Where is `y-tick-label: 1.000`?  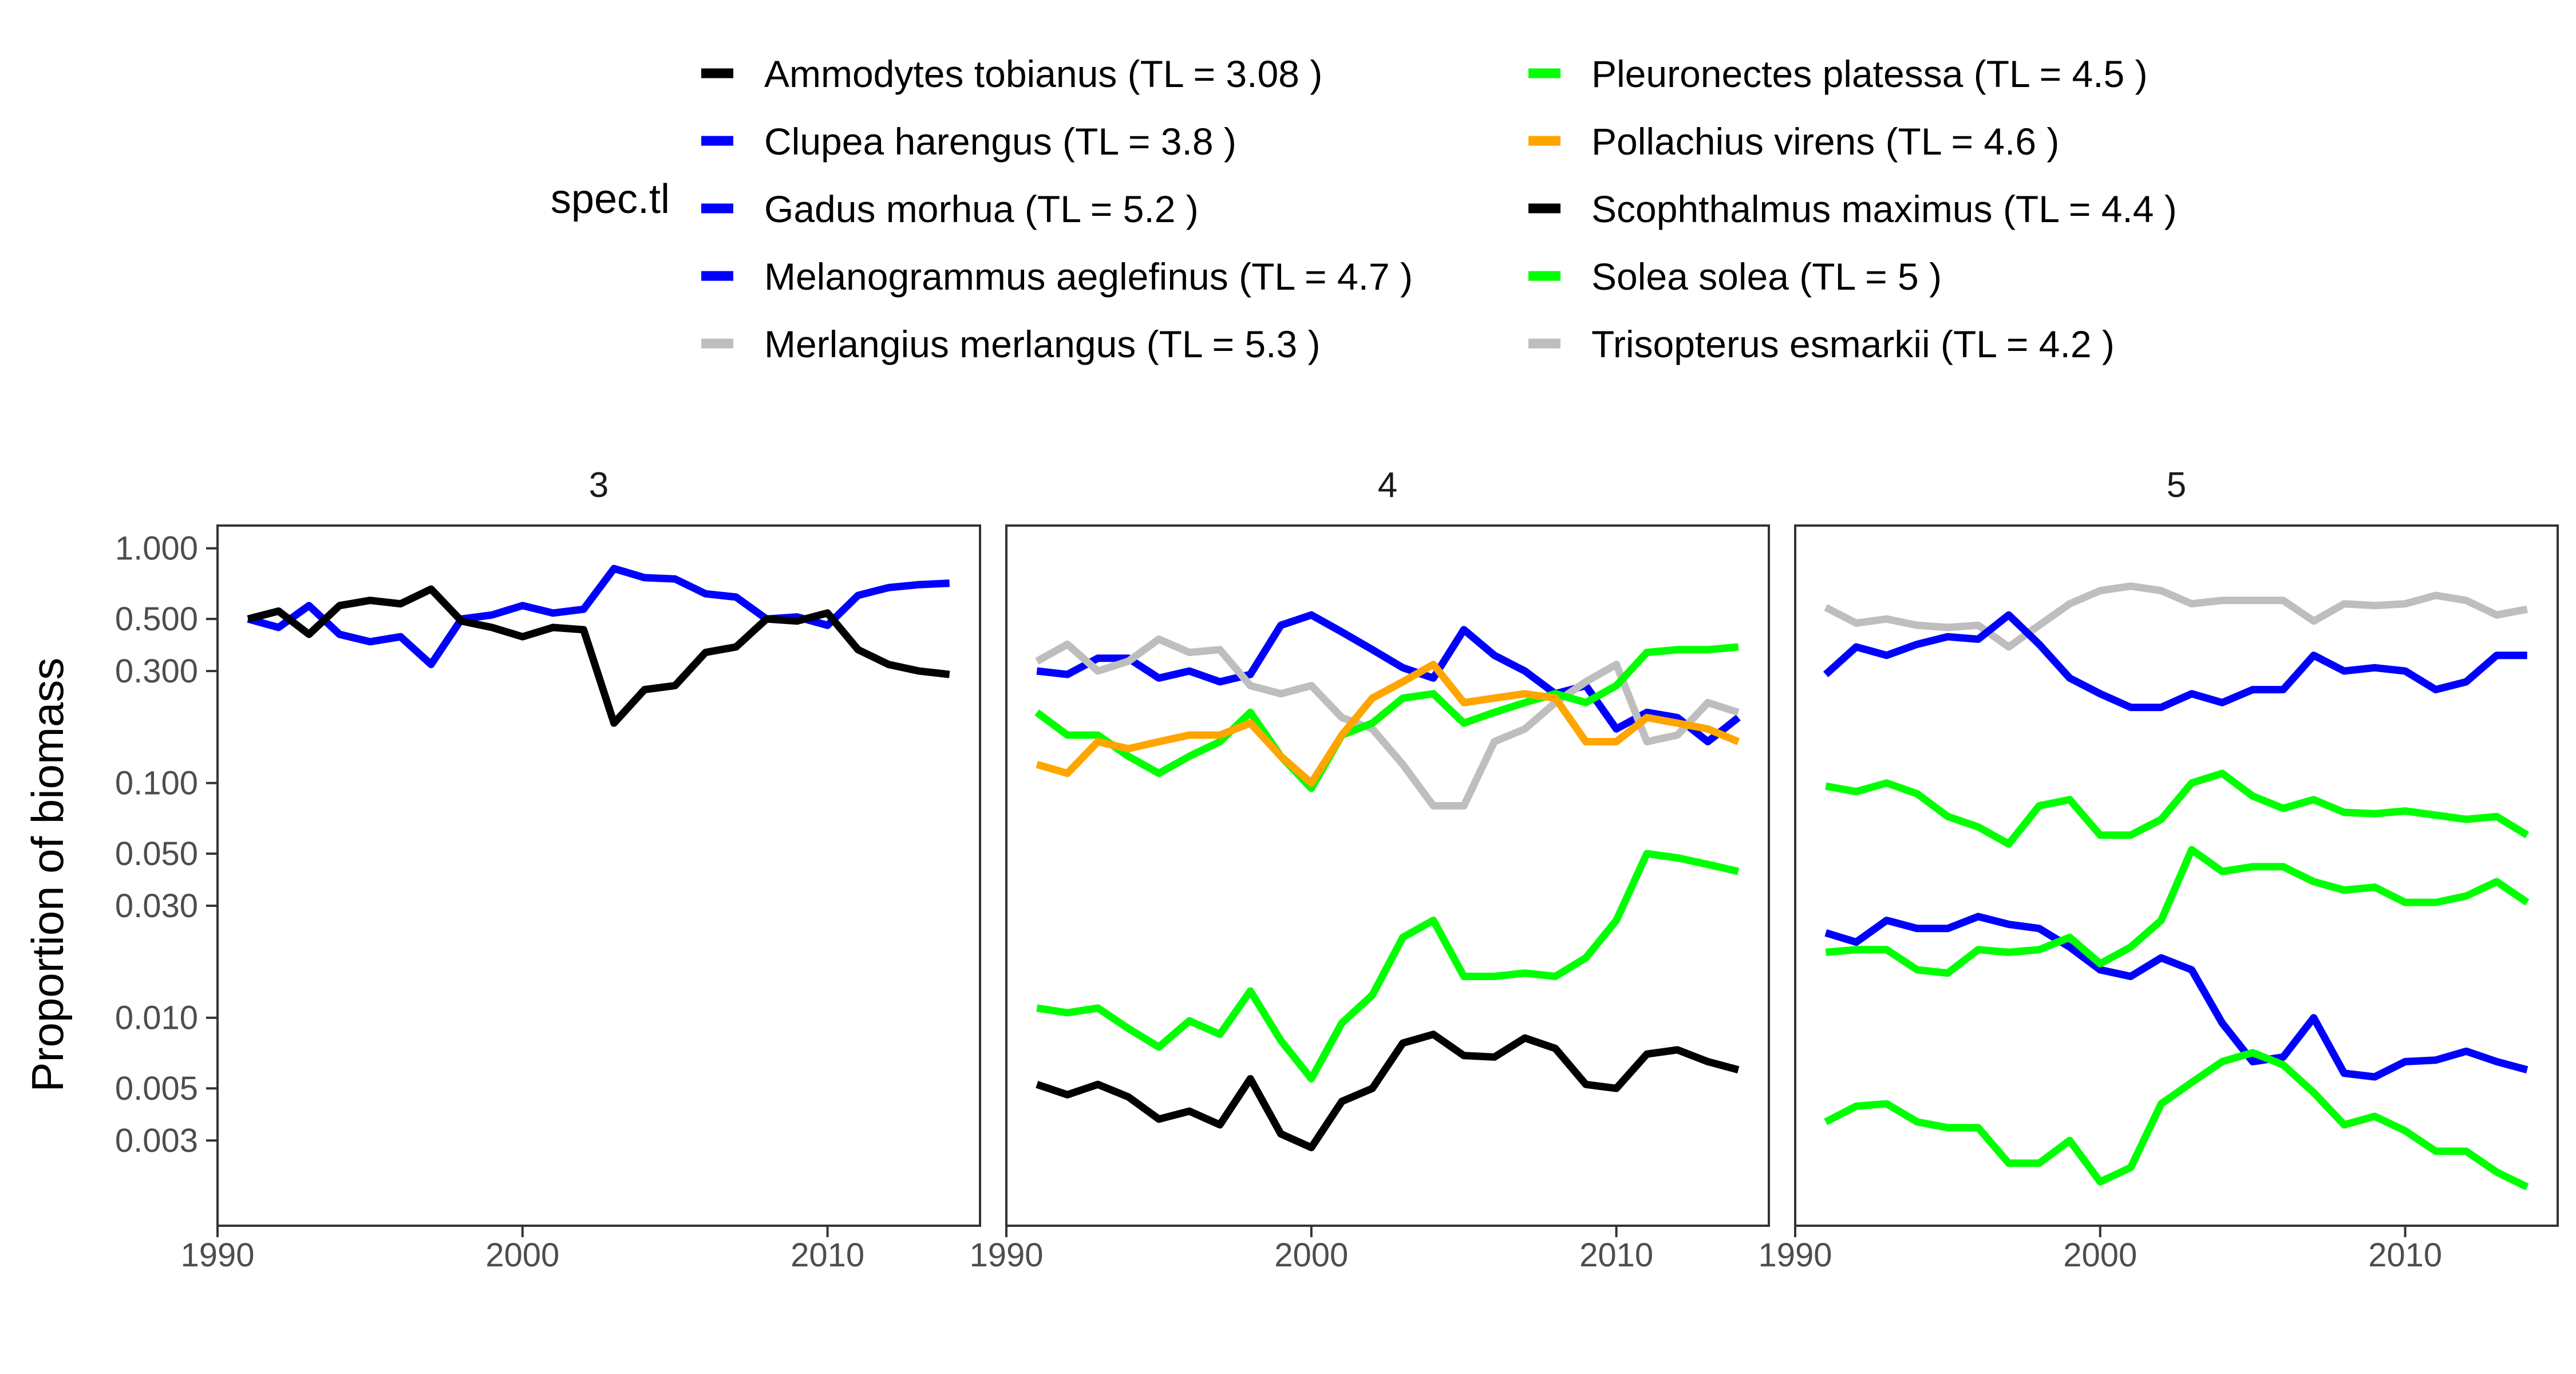
y-tick-label: 1.000 is located at coordinates (156, 548).